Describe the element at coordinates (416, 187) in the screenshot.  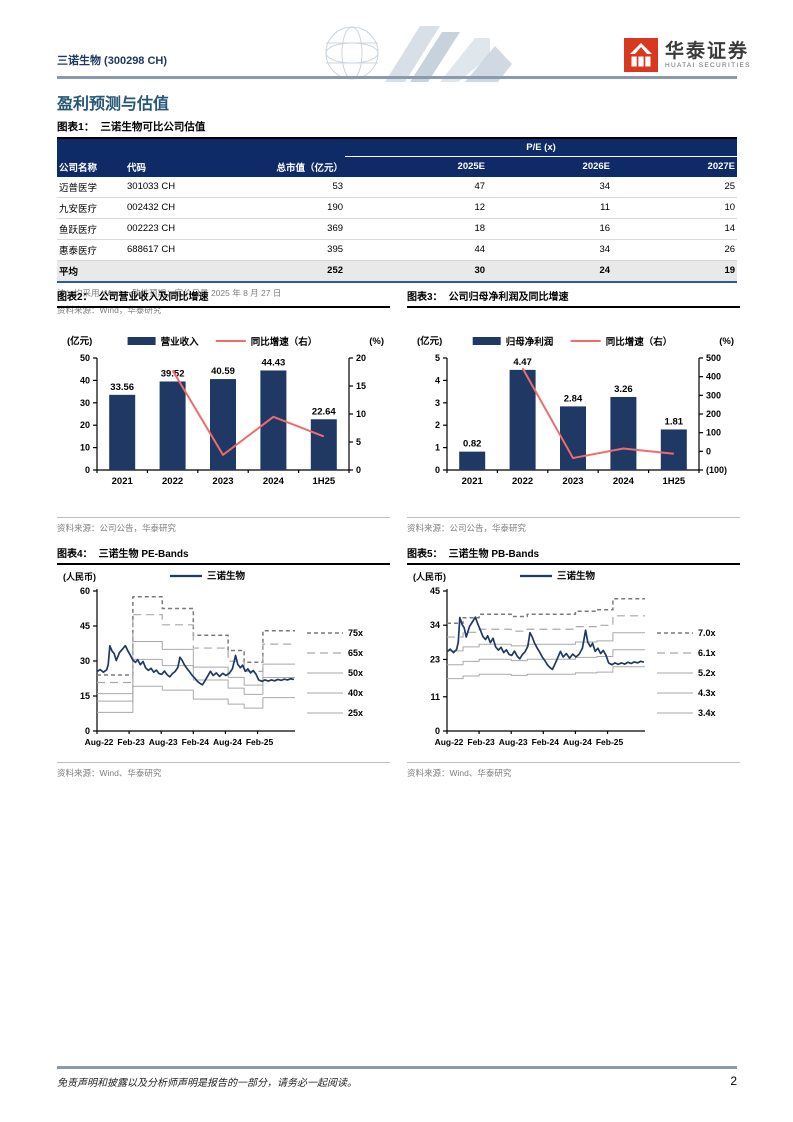
I see `table-cell: 47` at that location.